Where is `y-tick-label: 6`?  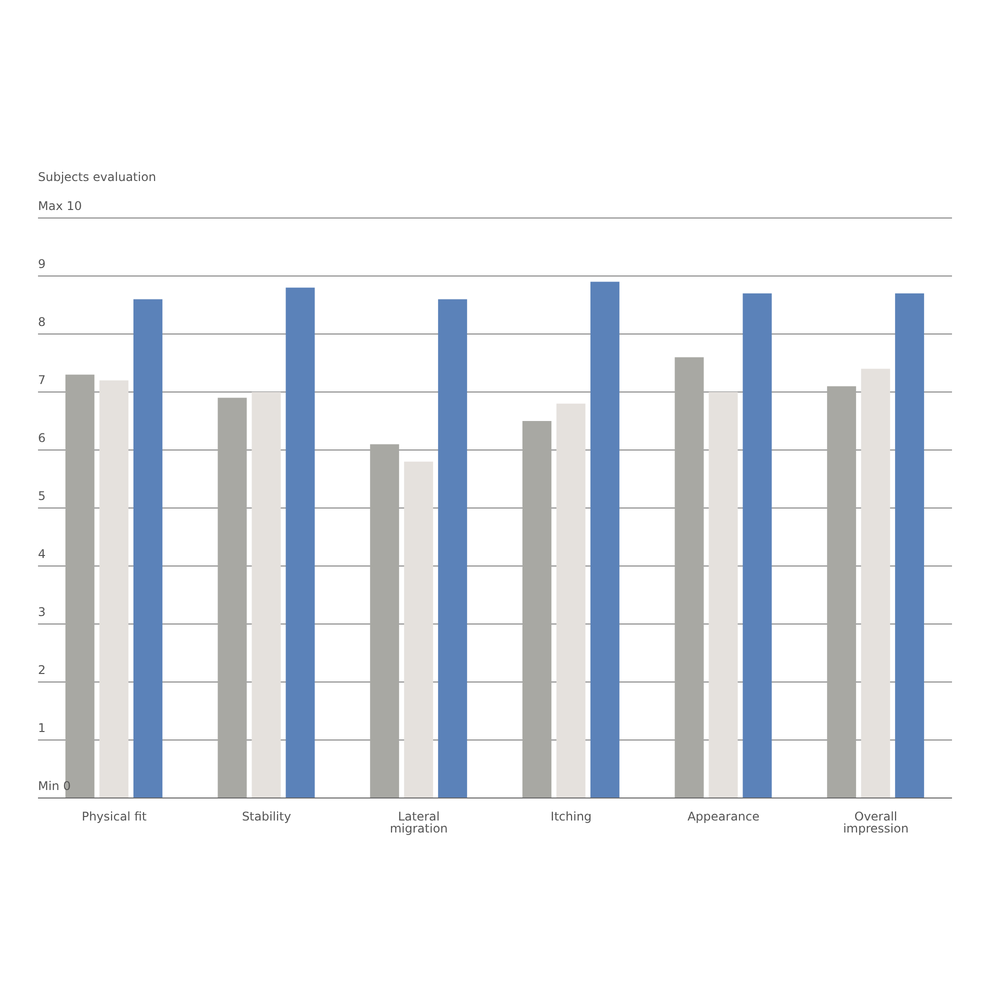 y-tick-label: 6 is located at coordinates (42, 438).